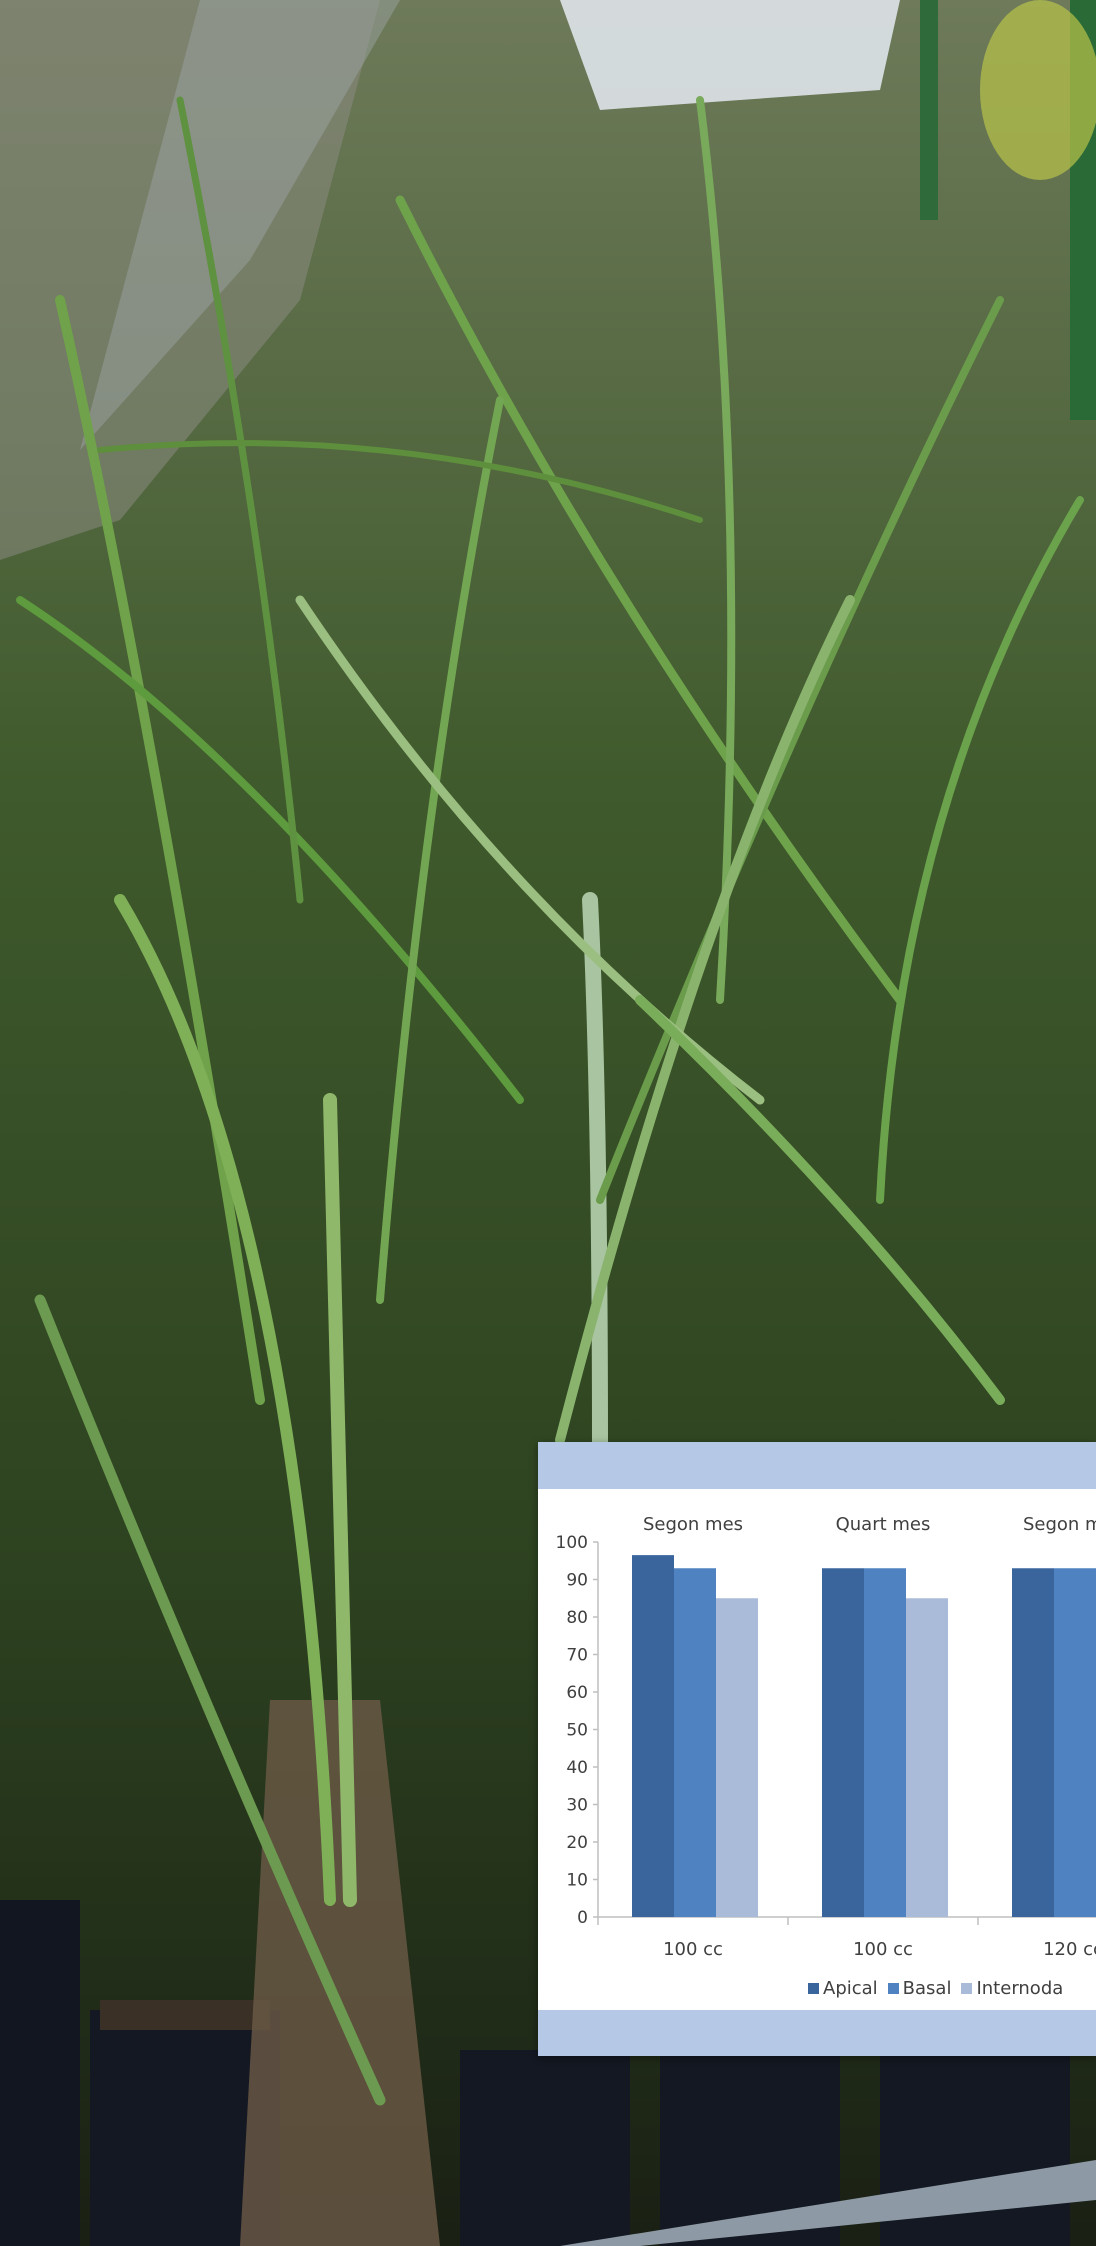 The image size is (1096, 2246). I want to click on y-tick-label: 30, so click(577, 1806).